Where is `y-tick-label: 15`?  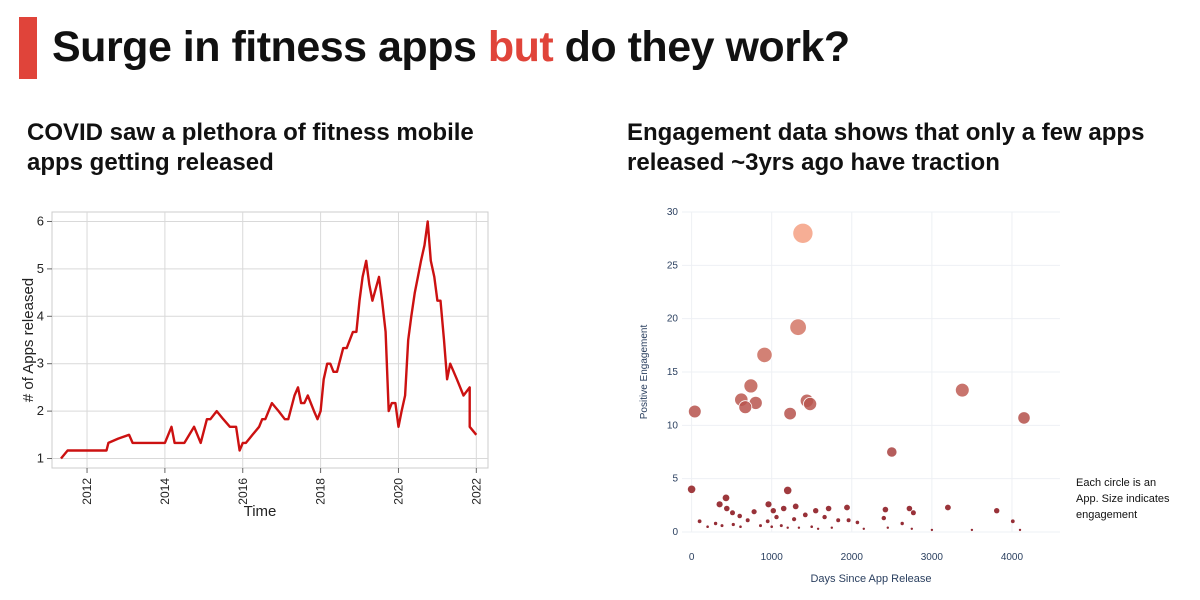 y-tick-label: 15 is located at coordinates (673, 372).